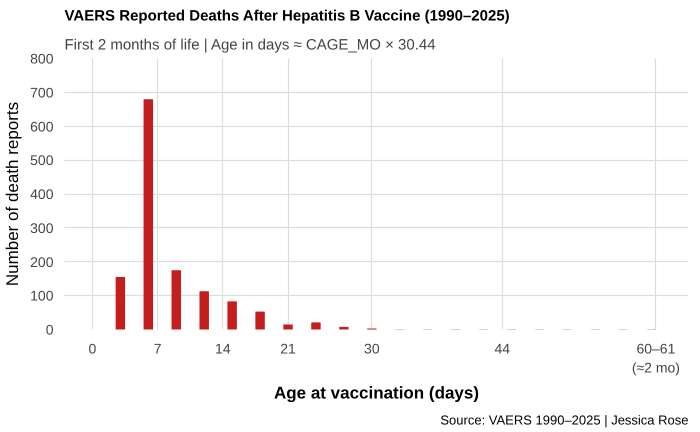  Describe the element at coordinates (42, 194) in the screenshot. I see `y-tick-label: 400` at that location.